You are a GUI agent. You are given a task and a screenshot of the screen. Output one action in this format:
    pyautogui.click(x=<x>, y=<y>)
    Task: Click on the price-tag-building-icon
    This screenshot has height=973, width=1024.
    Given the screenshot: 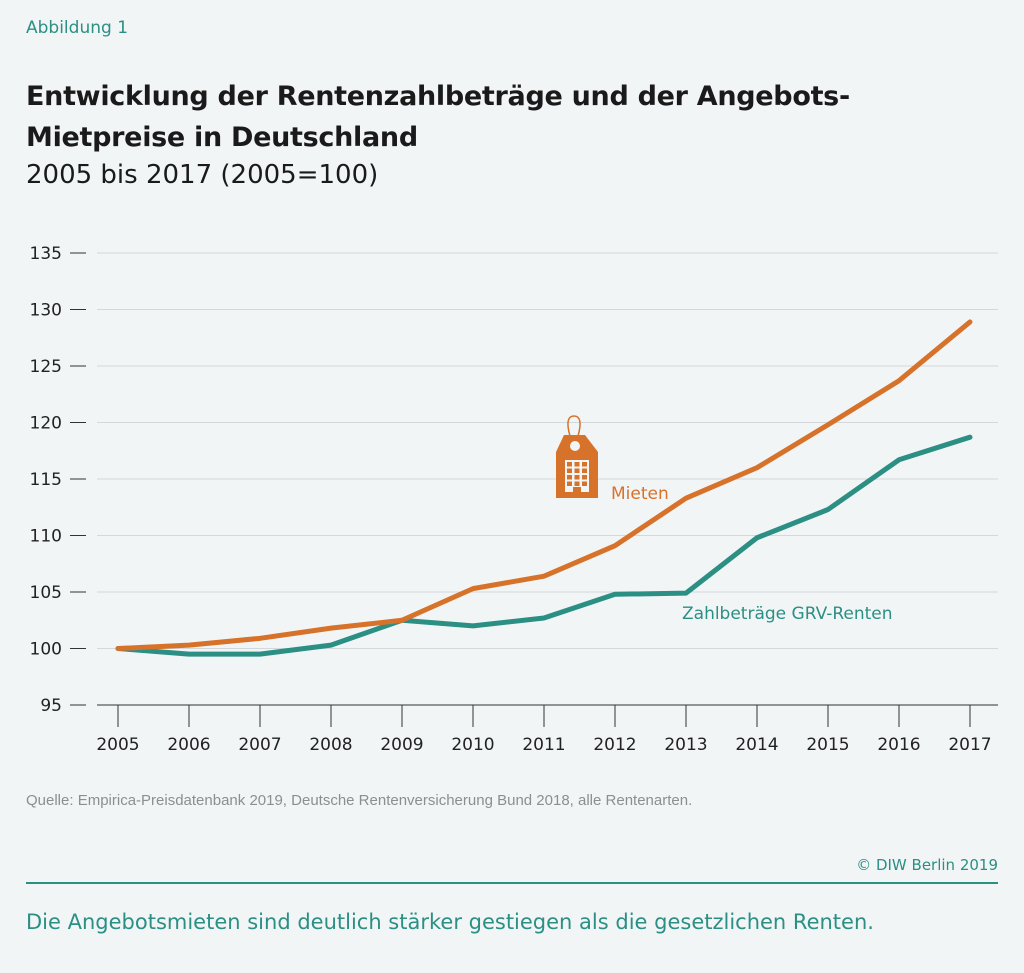 What is the action you would take?
    pyautogui.click(x=577, y=456)
    